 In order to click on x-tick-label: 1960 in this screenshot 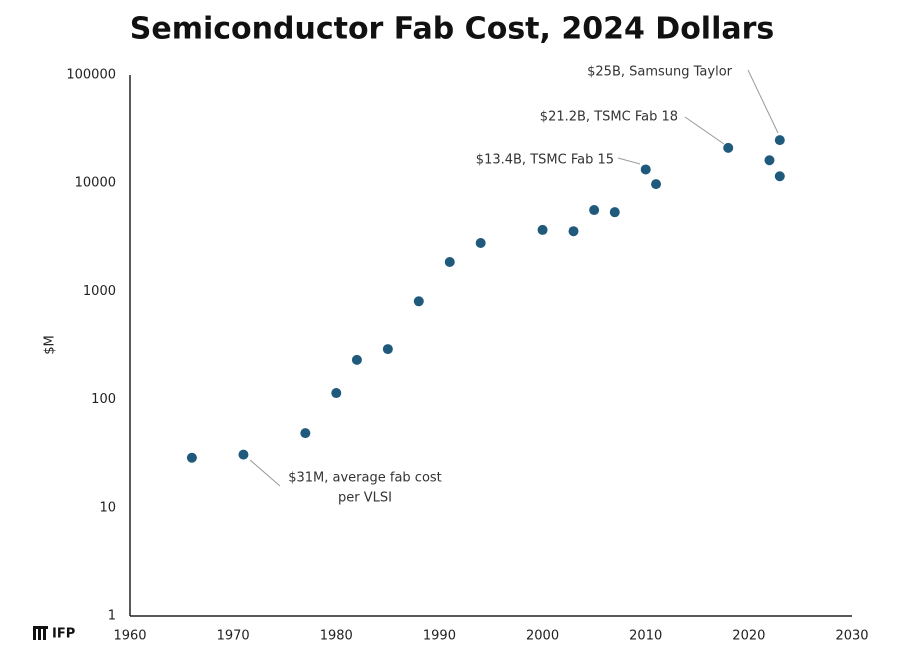, I will do `click(129, 636)`.